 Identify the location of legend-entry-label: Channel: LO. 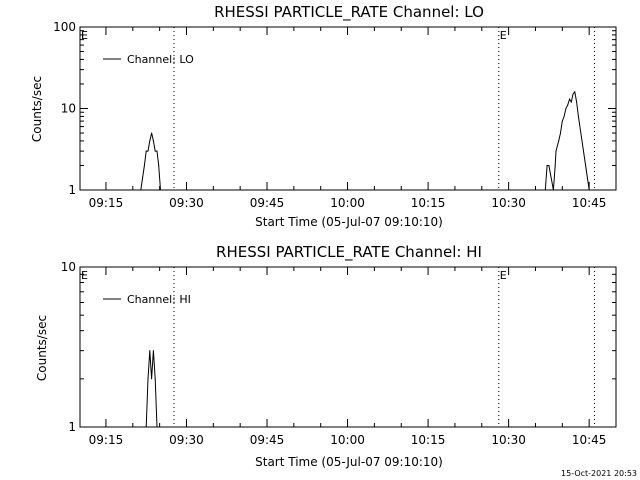
(160, 59).